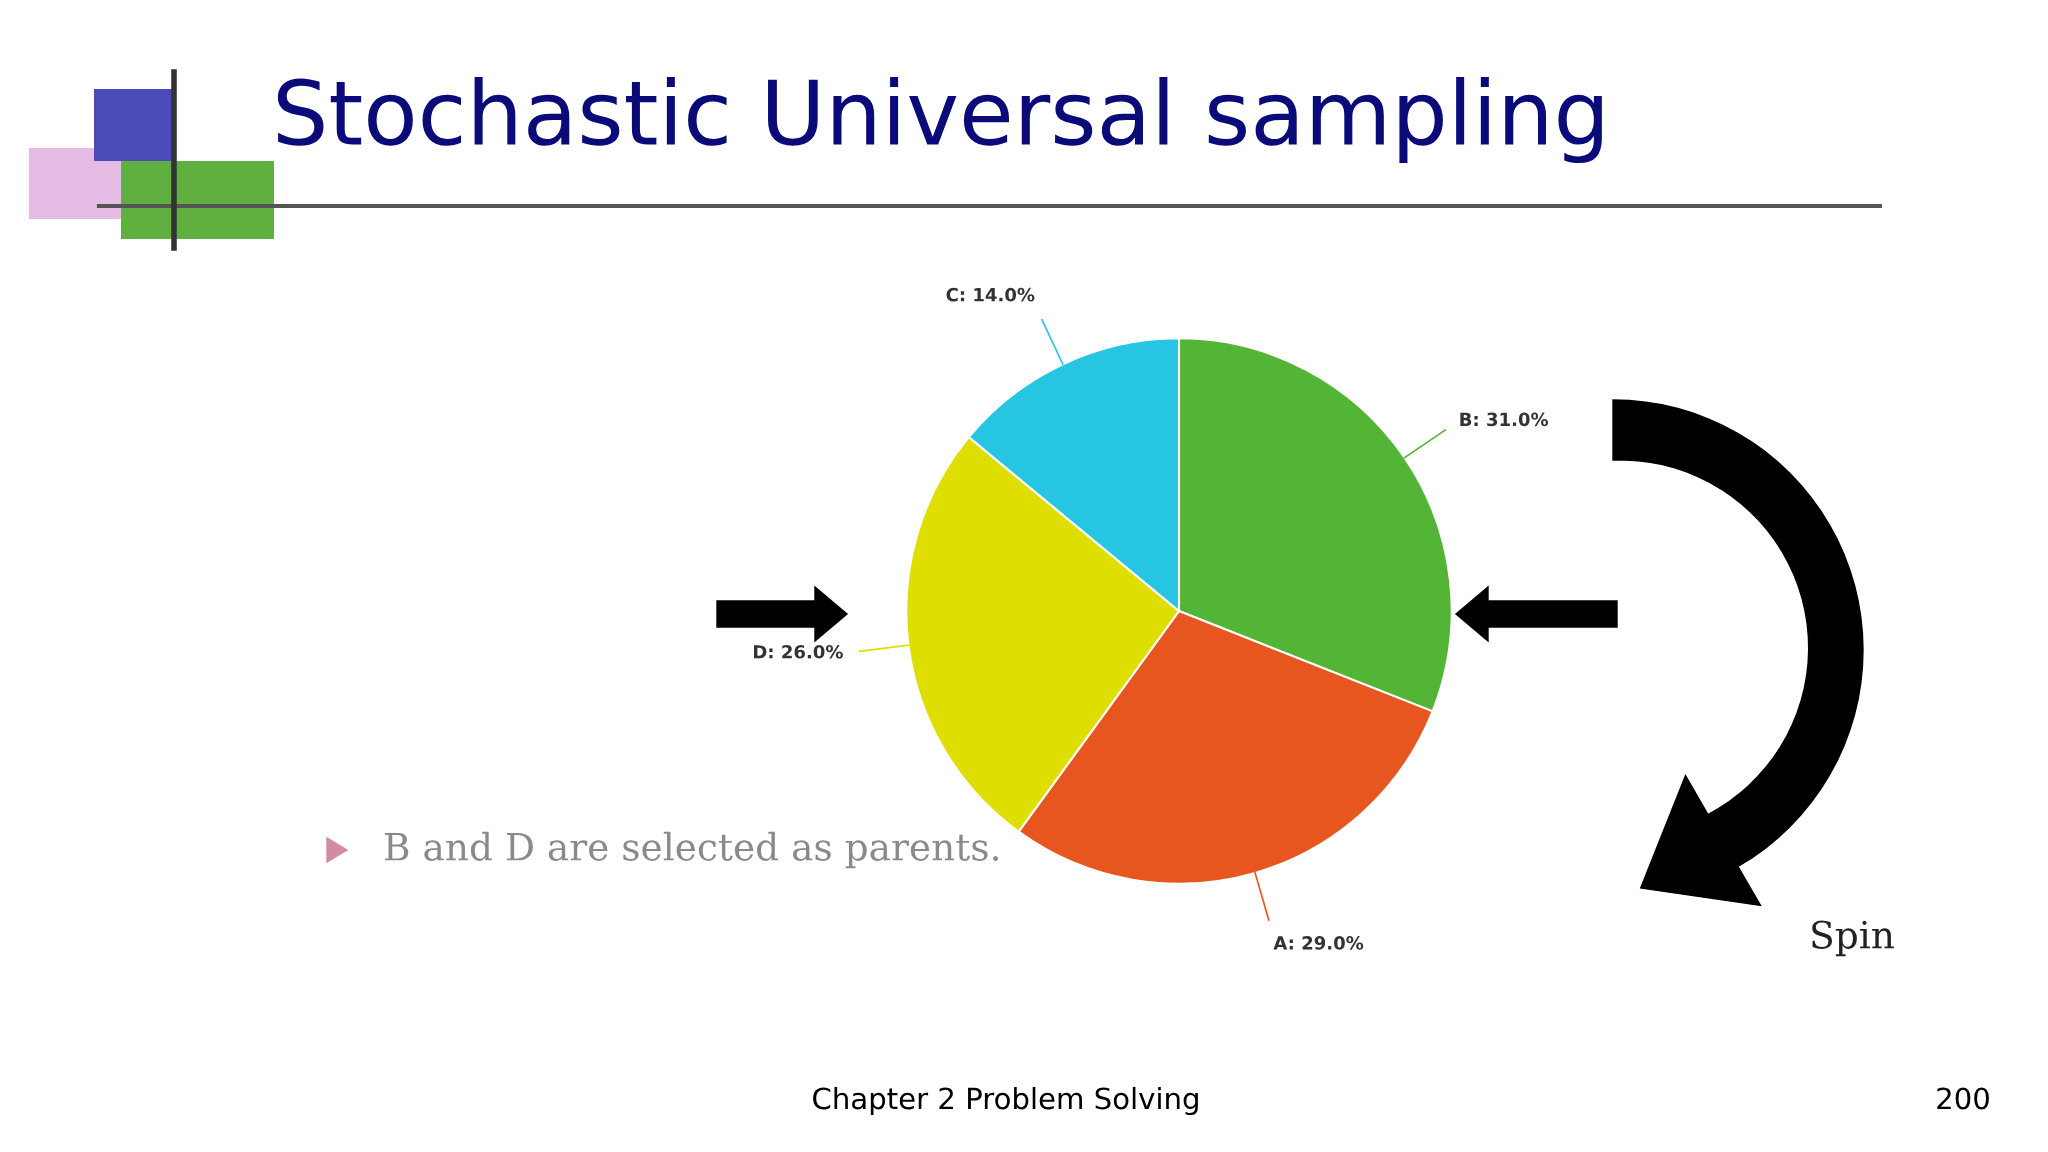 This screenshot has width=2048, height=1152. What do you see at coordinates (1504, 419) in the screenshot?
I see `slice-label: B: 31.0%` at bounding box center [1504, 419].